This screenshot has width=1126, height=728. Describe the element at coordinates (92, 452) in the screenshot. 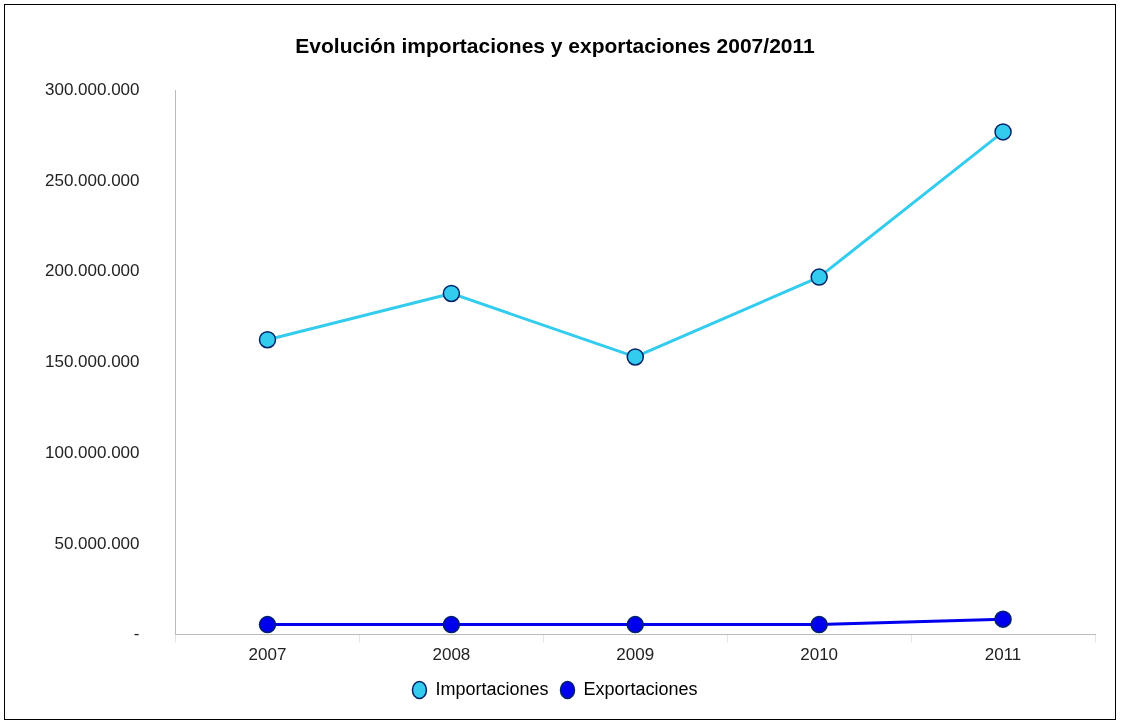

I see `y-tick-label: 100.000.000` at that location.